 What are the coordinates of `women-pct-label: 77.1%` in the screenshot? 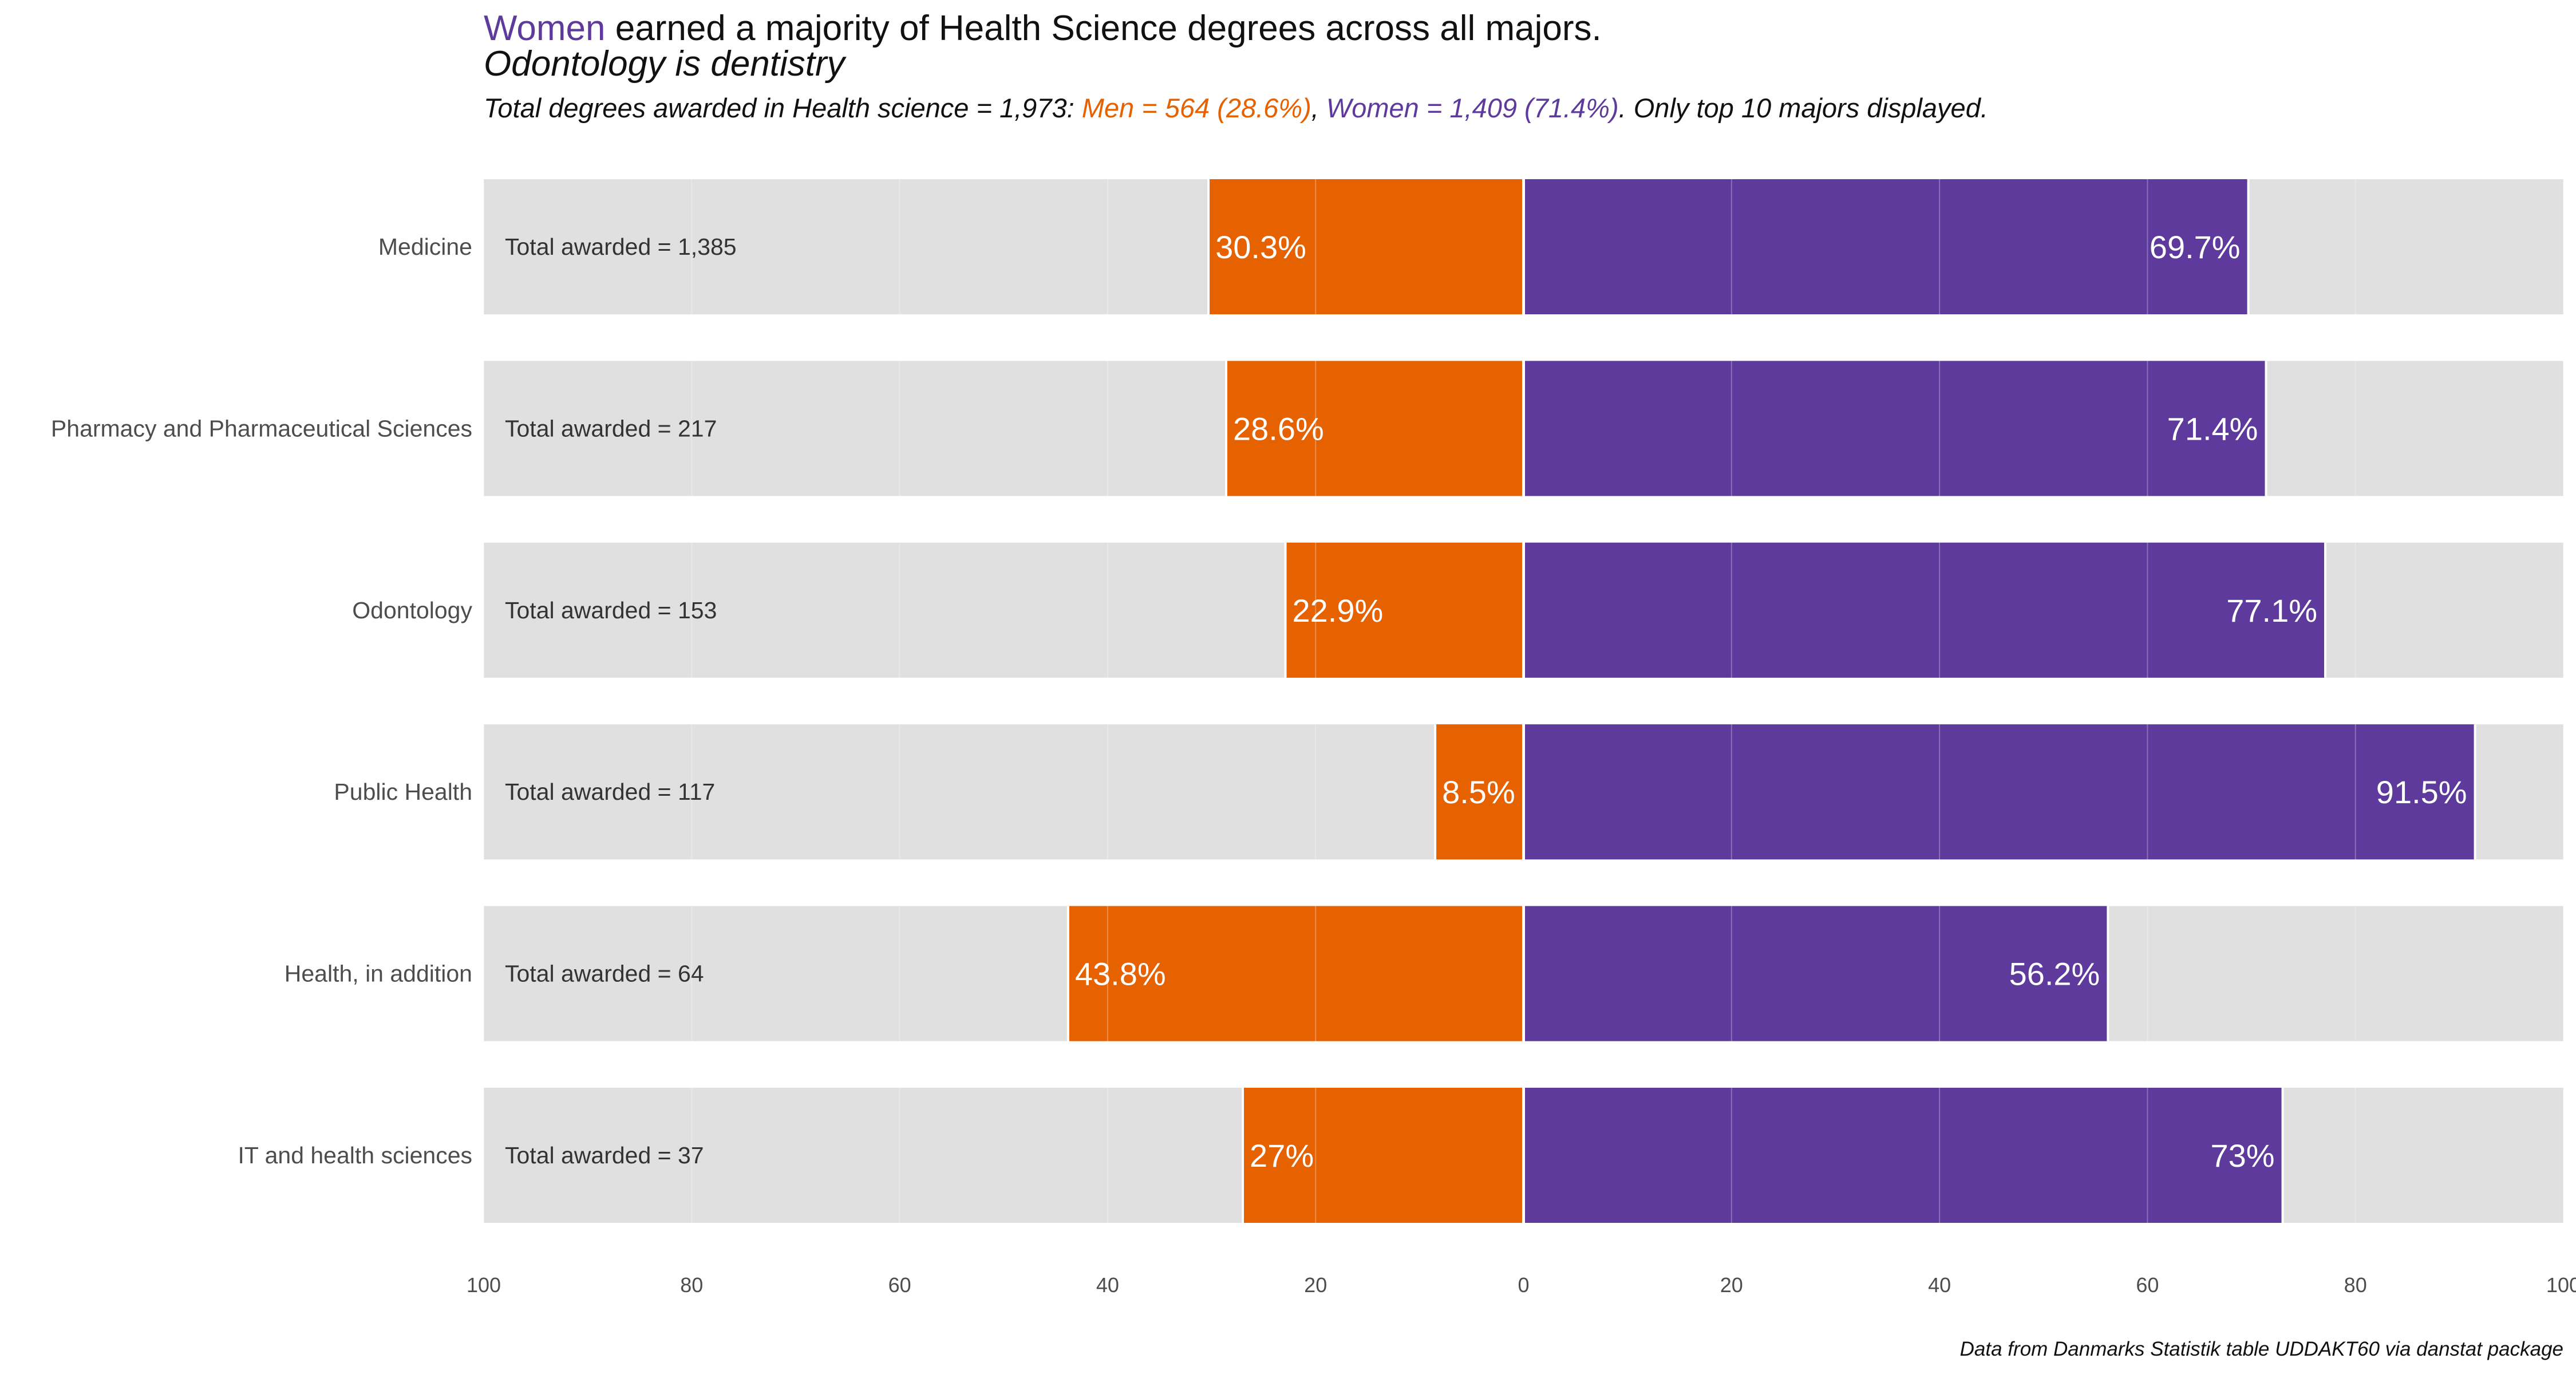 It's located at (2271, 611).